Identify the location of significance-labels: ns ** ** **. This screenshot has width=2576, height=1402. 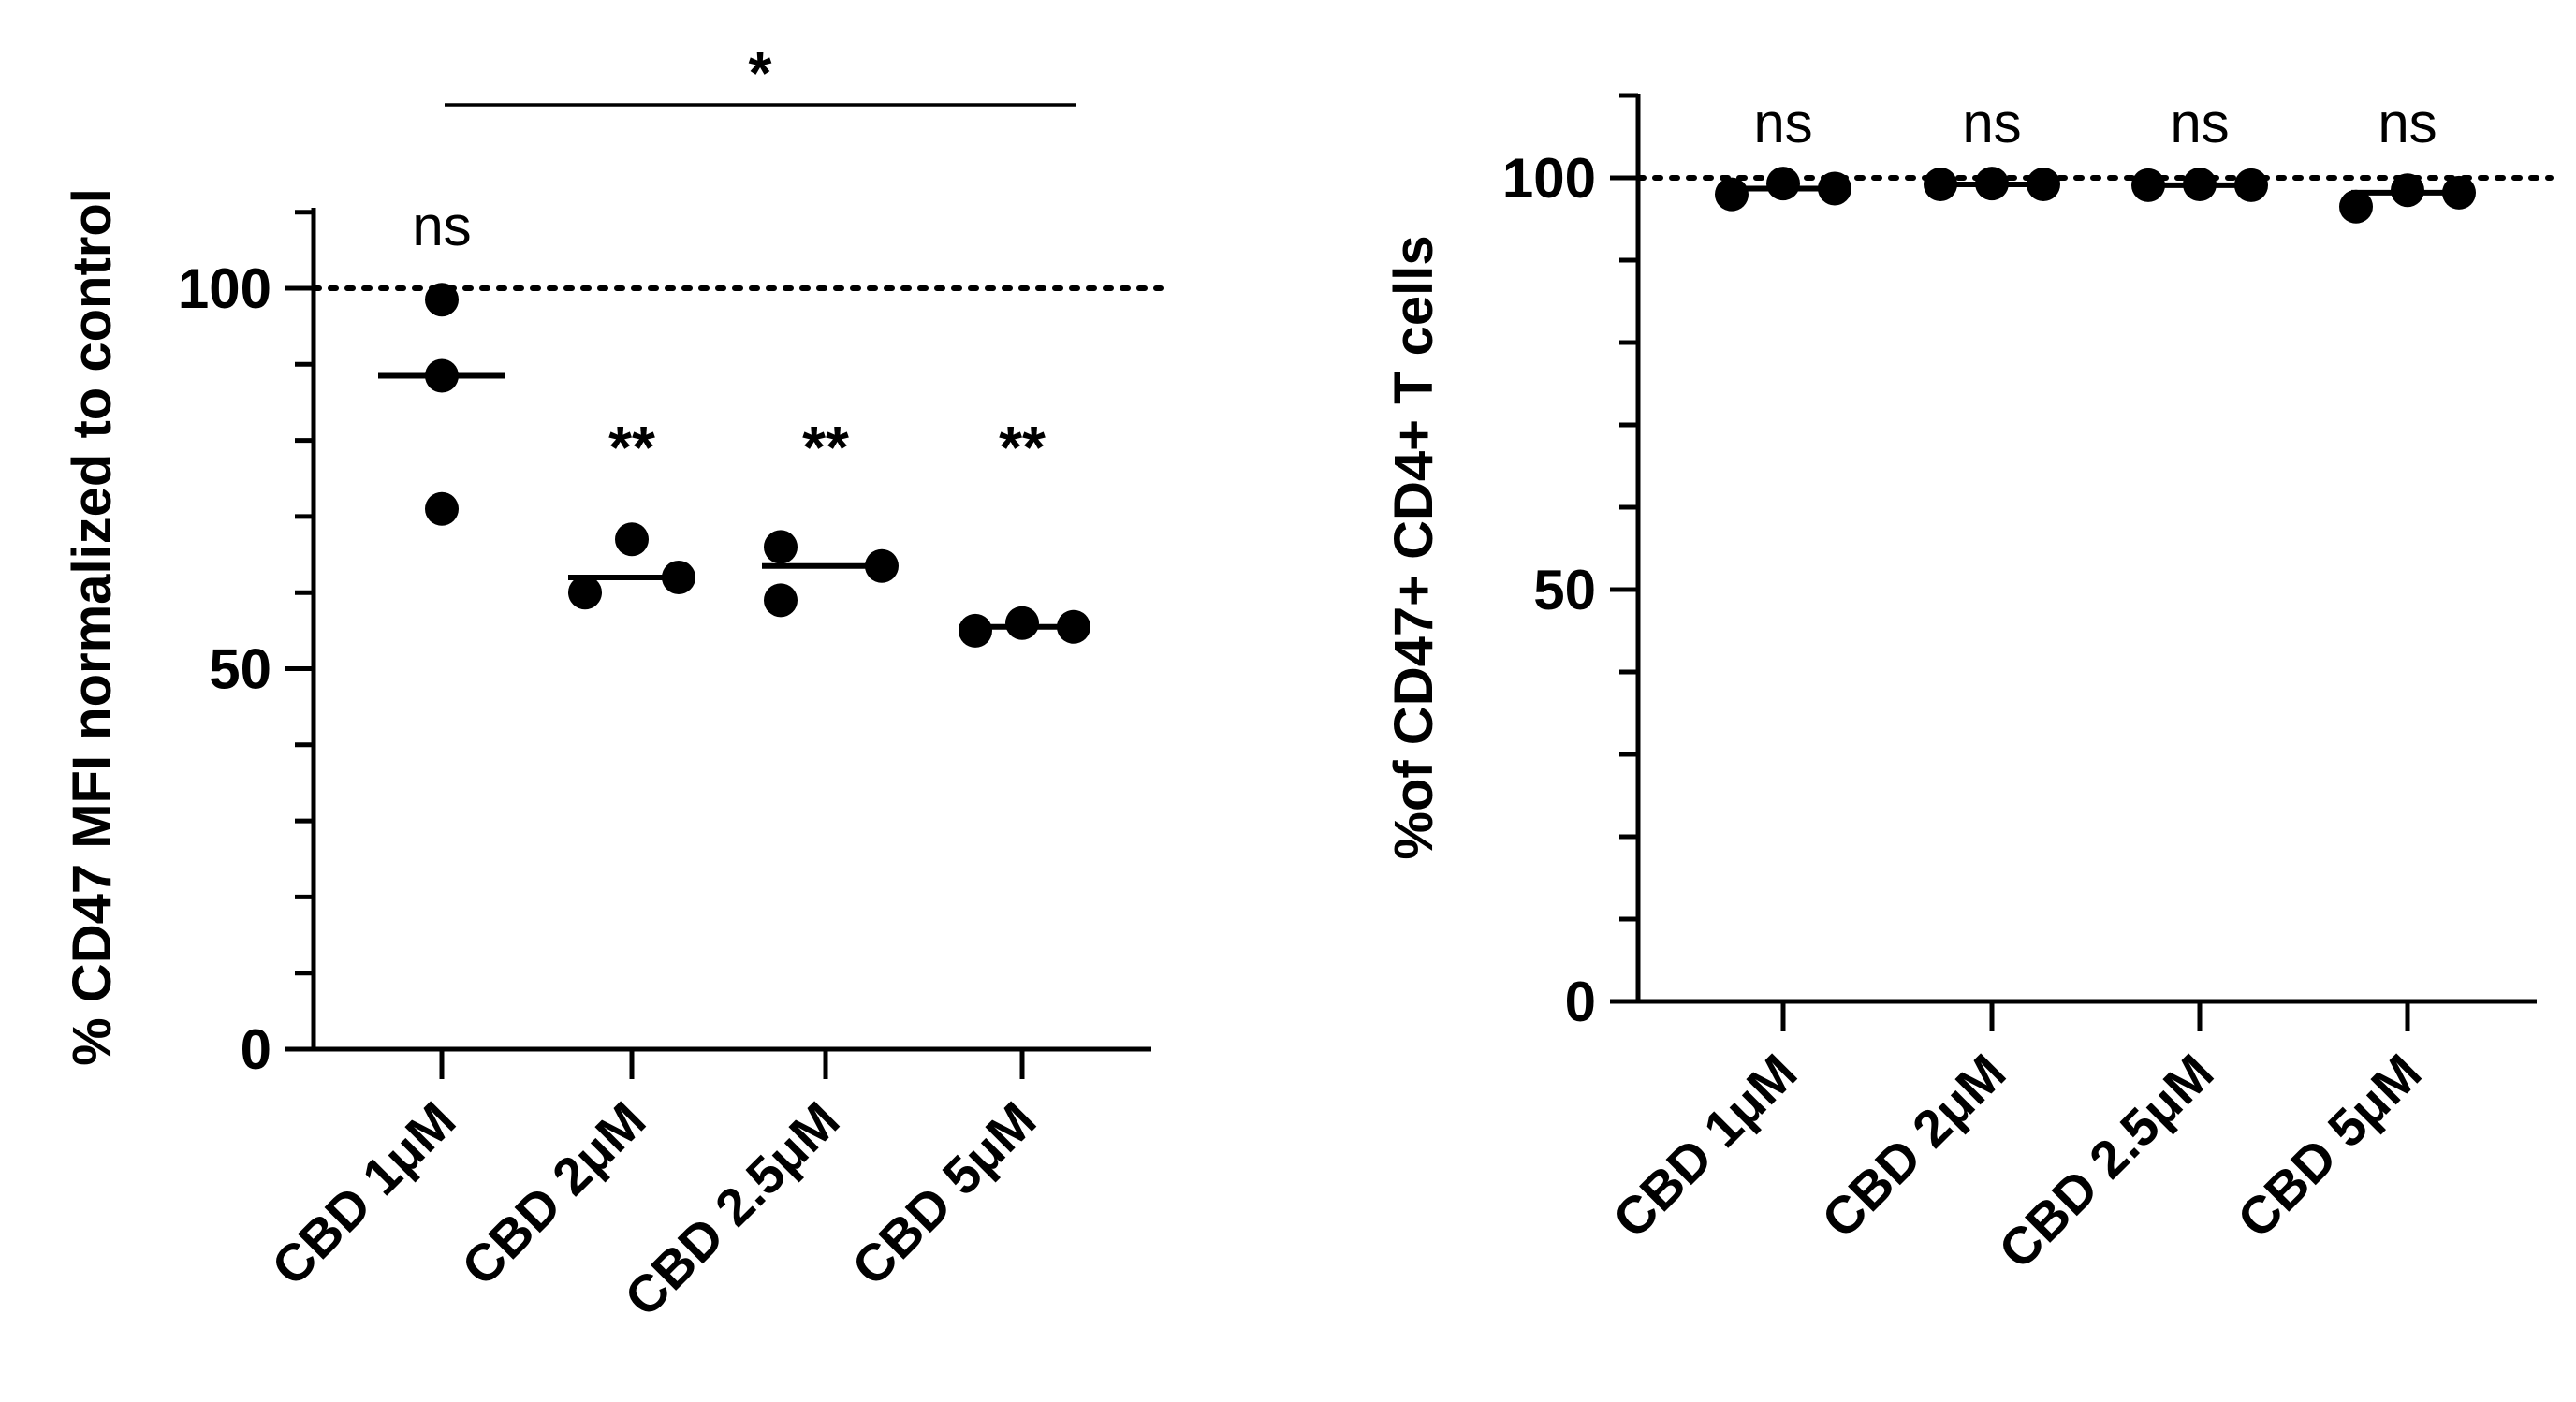
(729, 338).